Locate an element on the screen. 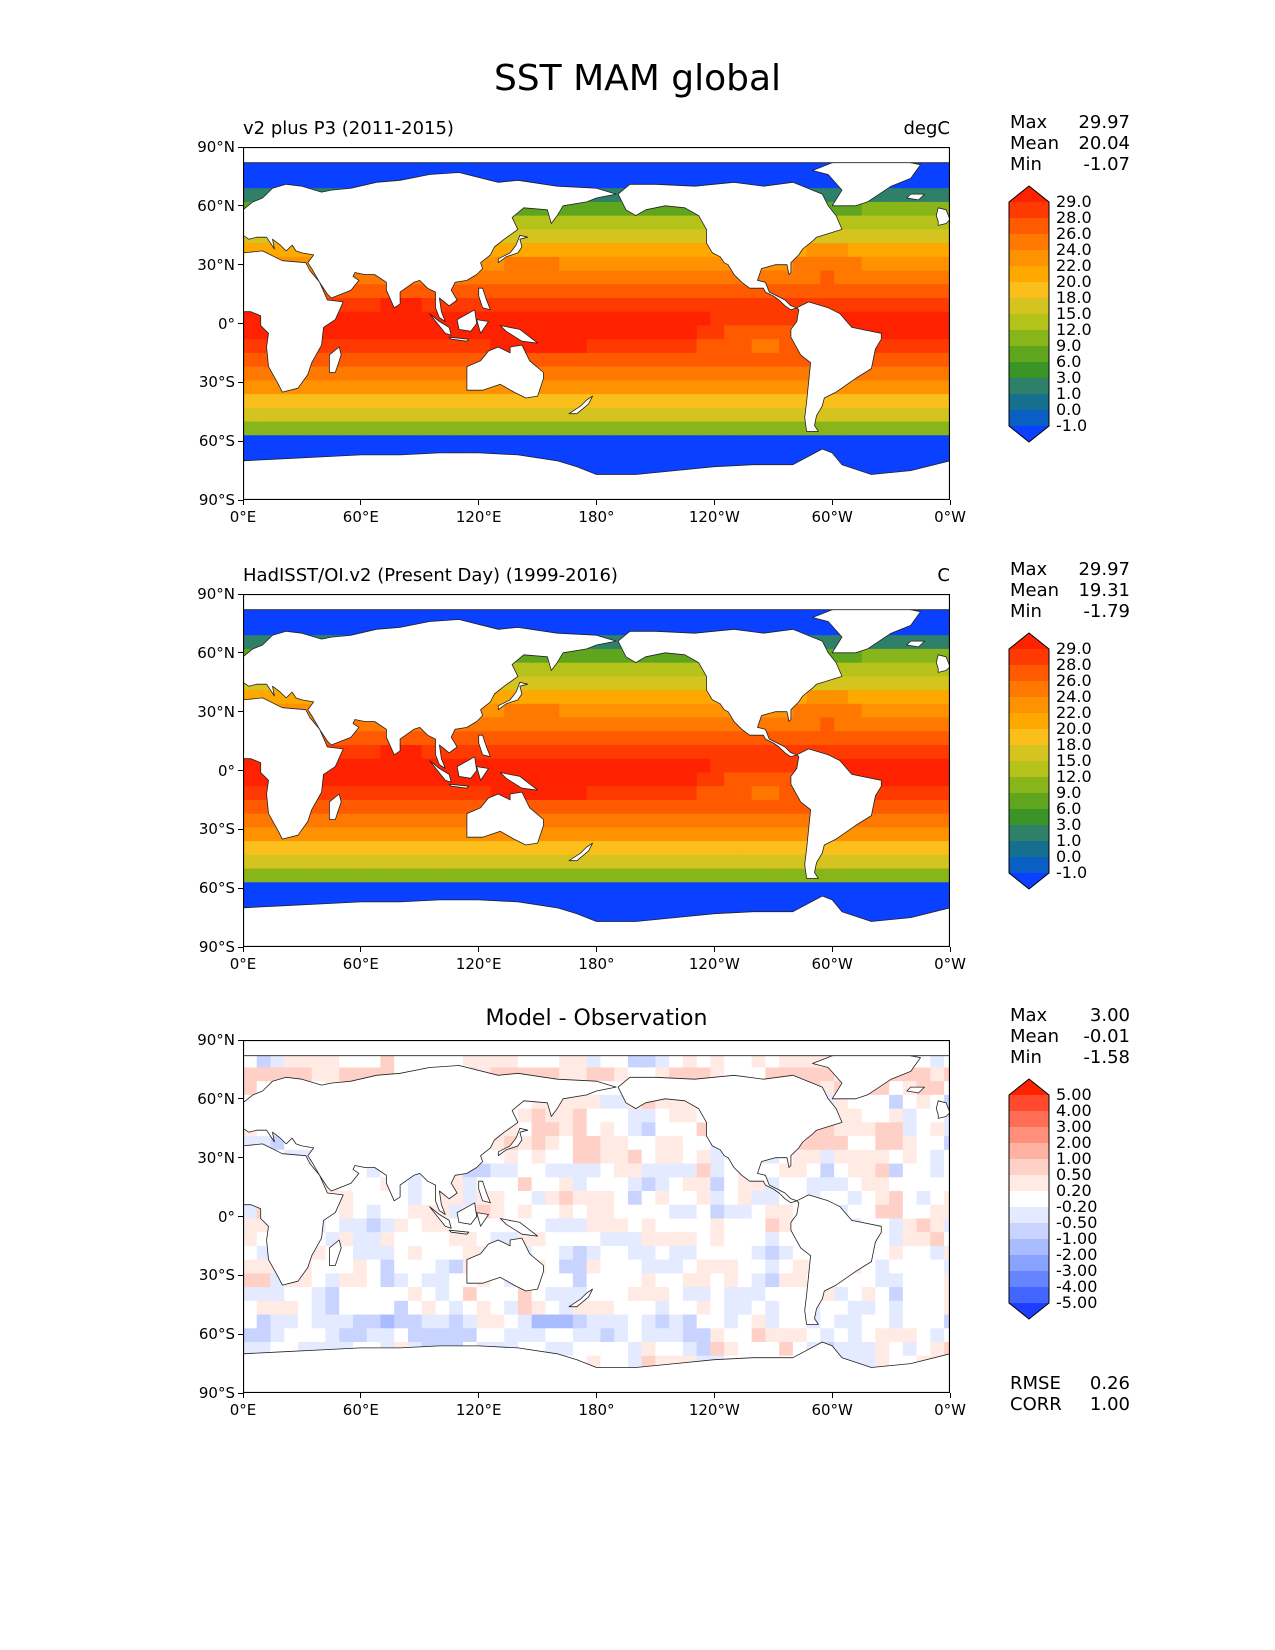  colorbar-tick-label: -4.00 is located at coordinates (1077, 1286).